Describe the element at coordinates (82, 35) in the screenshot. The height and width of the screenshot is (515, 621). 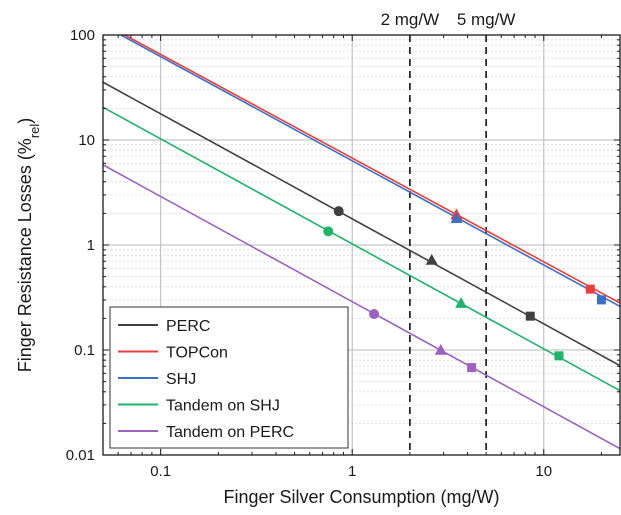
I see `y-tick-label: 100` at that location.